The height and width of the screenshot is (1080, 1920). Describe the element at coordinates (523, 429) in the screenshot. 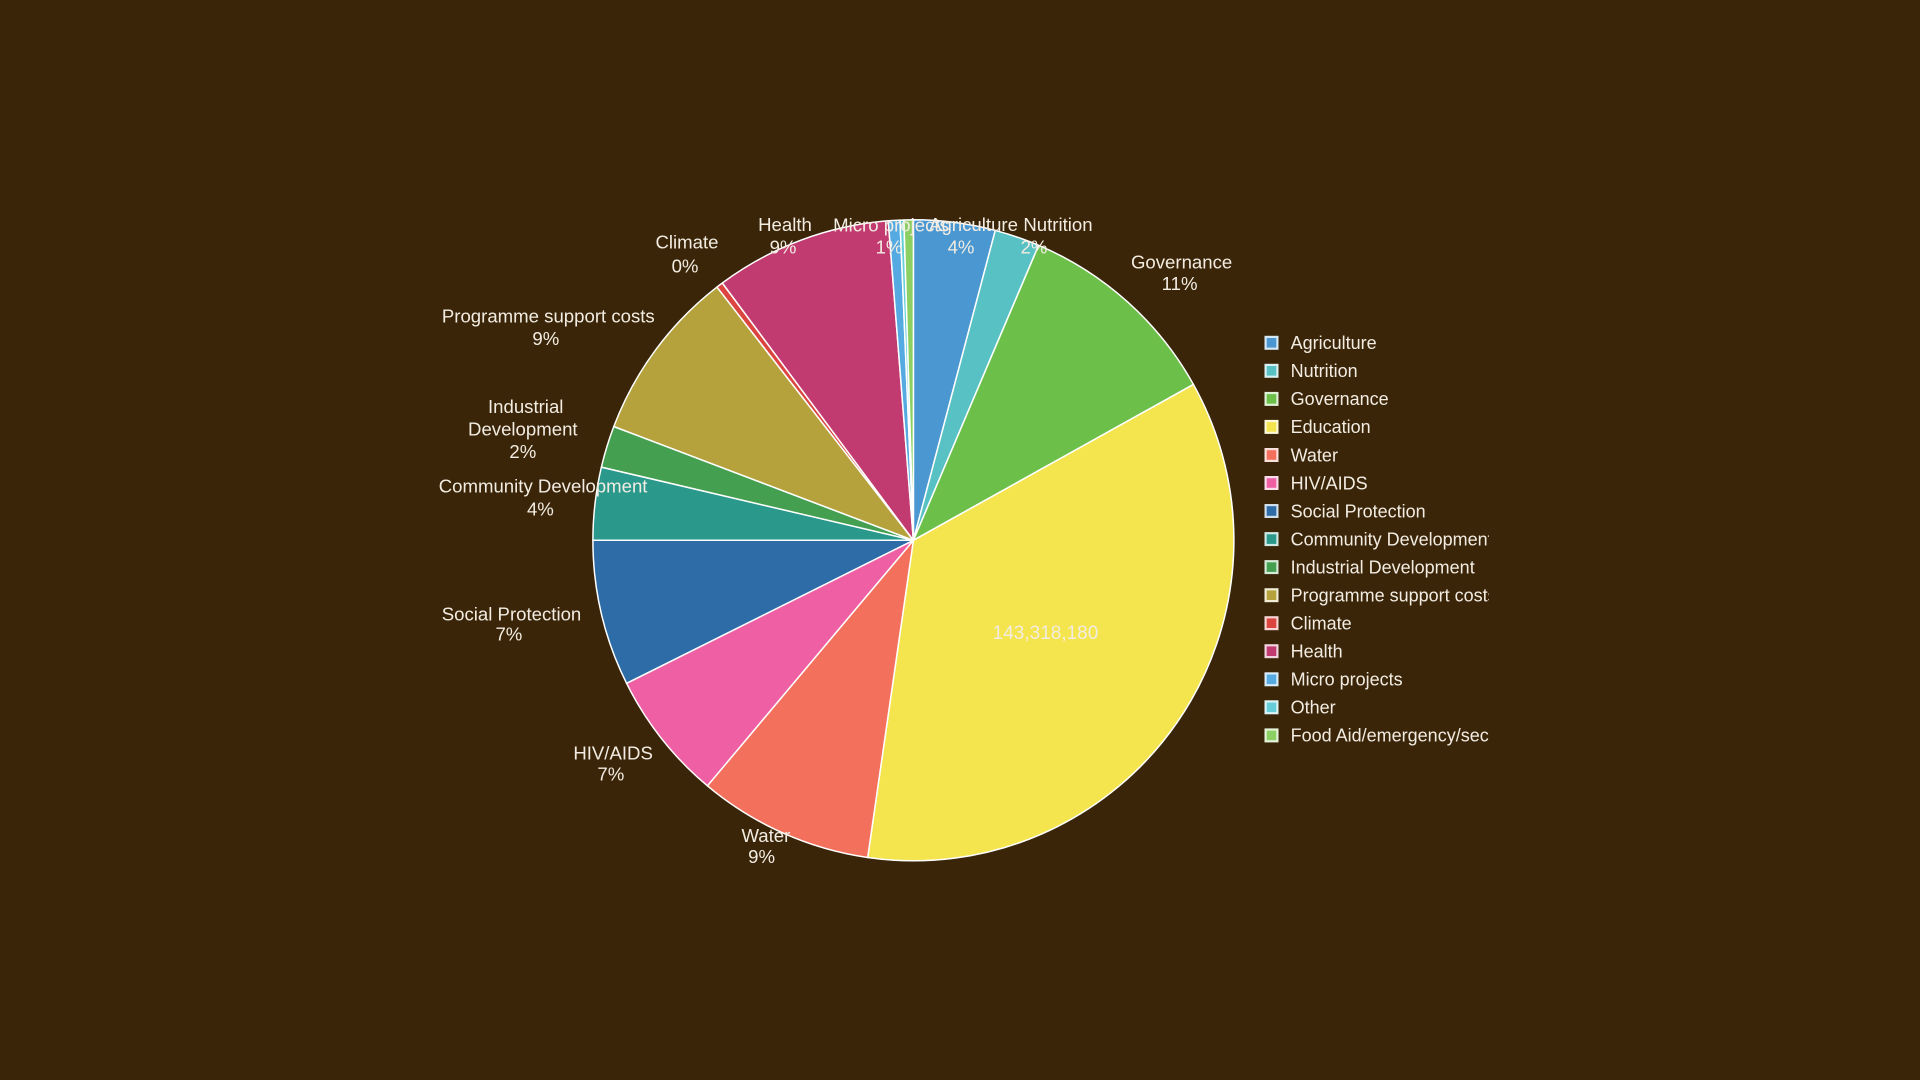

I see `svg-text: Development` at that location.